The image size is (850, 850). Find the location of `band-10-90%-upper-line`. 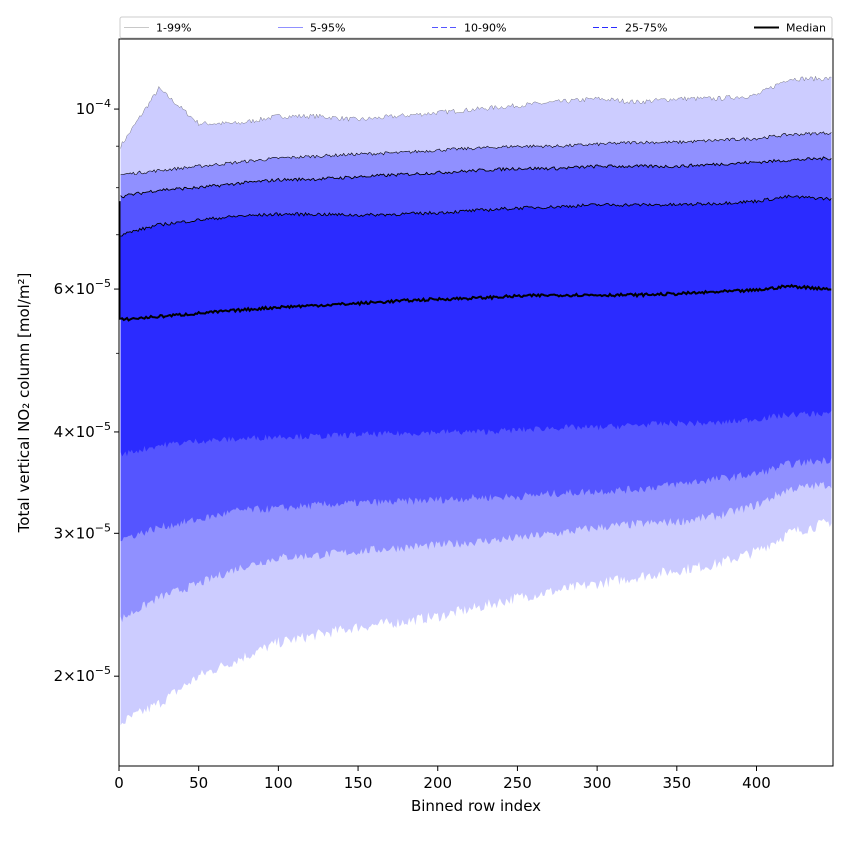

band-10-90%-upper-line is located at coordinates (476, 177).